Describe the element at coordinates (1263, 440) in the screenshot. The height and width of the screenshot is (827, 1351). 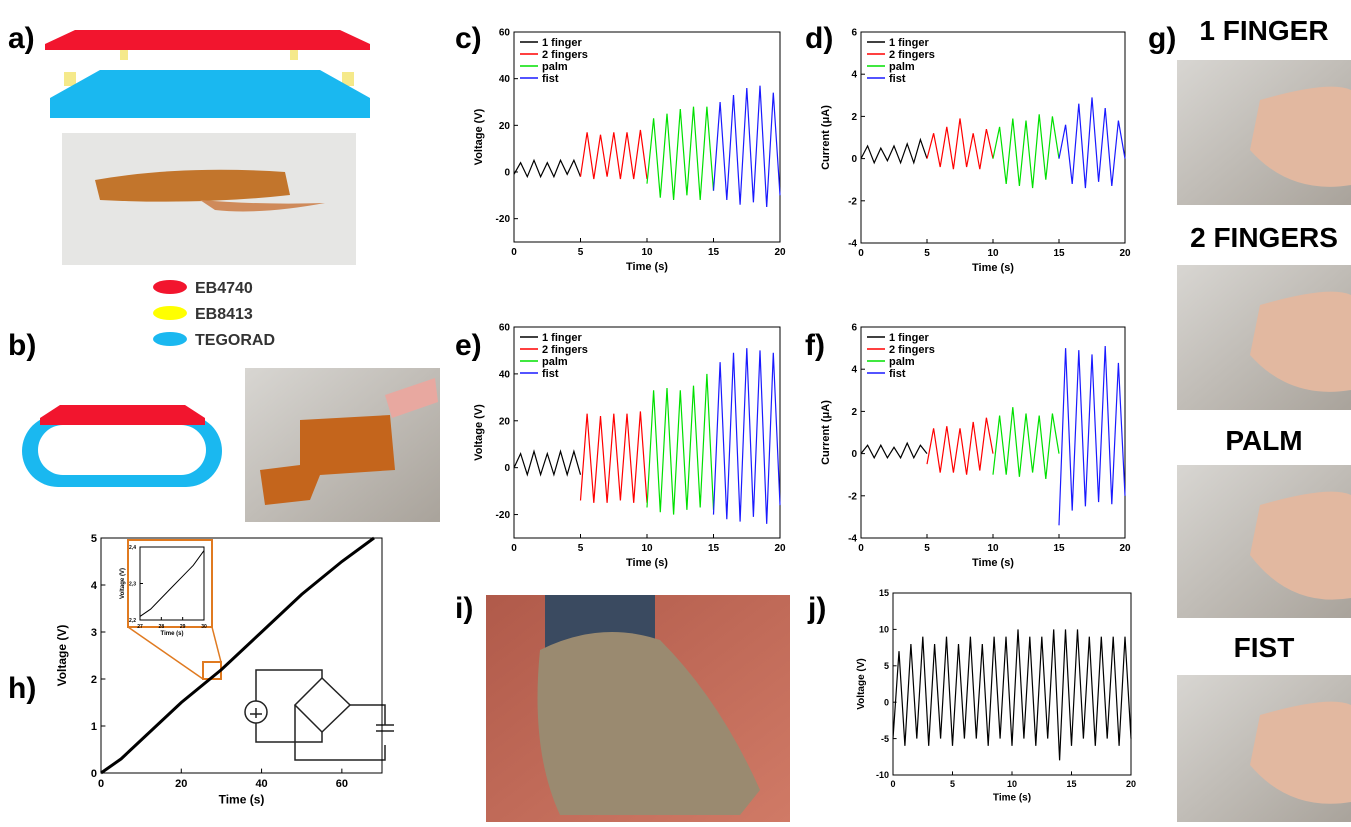
I see `photo-label: PALM` at that location.